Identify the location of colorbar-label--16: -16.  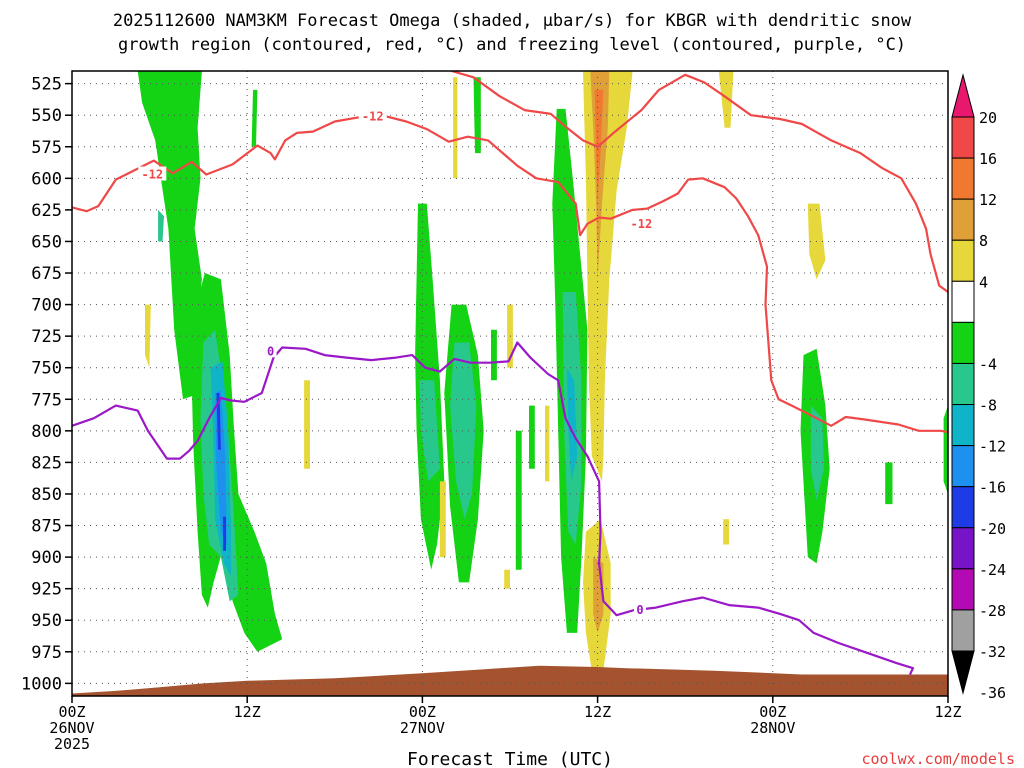
(992, 488).